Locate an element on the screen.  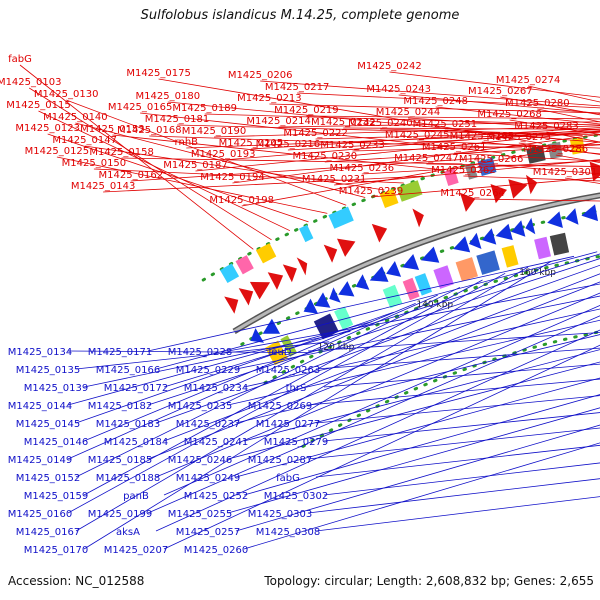
forward-feature-label: rnhB is located at coordinates (187, 142).